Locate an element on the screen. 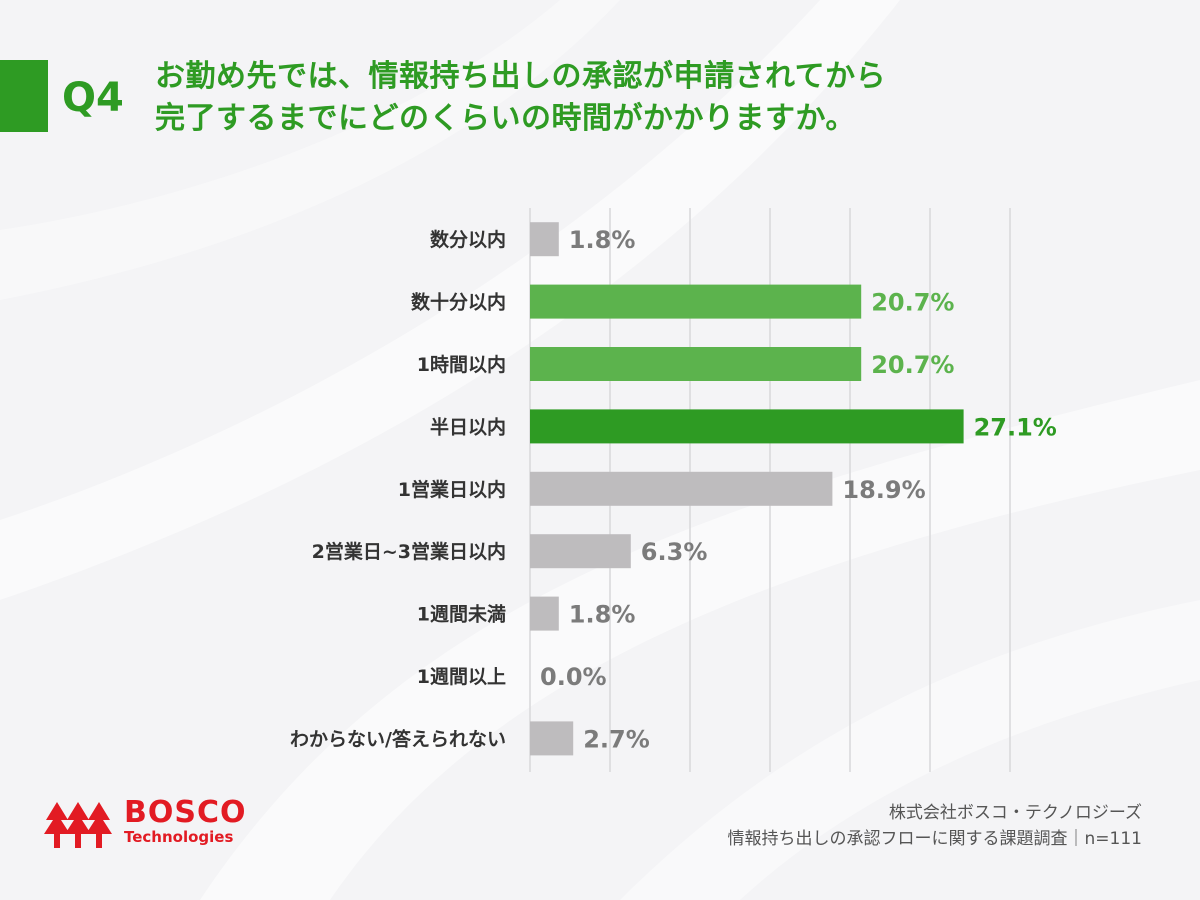 The image size is (1200, 900). logo-name: BOSCO is located at coordinates (185, 812).